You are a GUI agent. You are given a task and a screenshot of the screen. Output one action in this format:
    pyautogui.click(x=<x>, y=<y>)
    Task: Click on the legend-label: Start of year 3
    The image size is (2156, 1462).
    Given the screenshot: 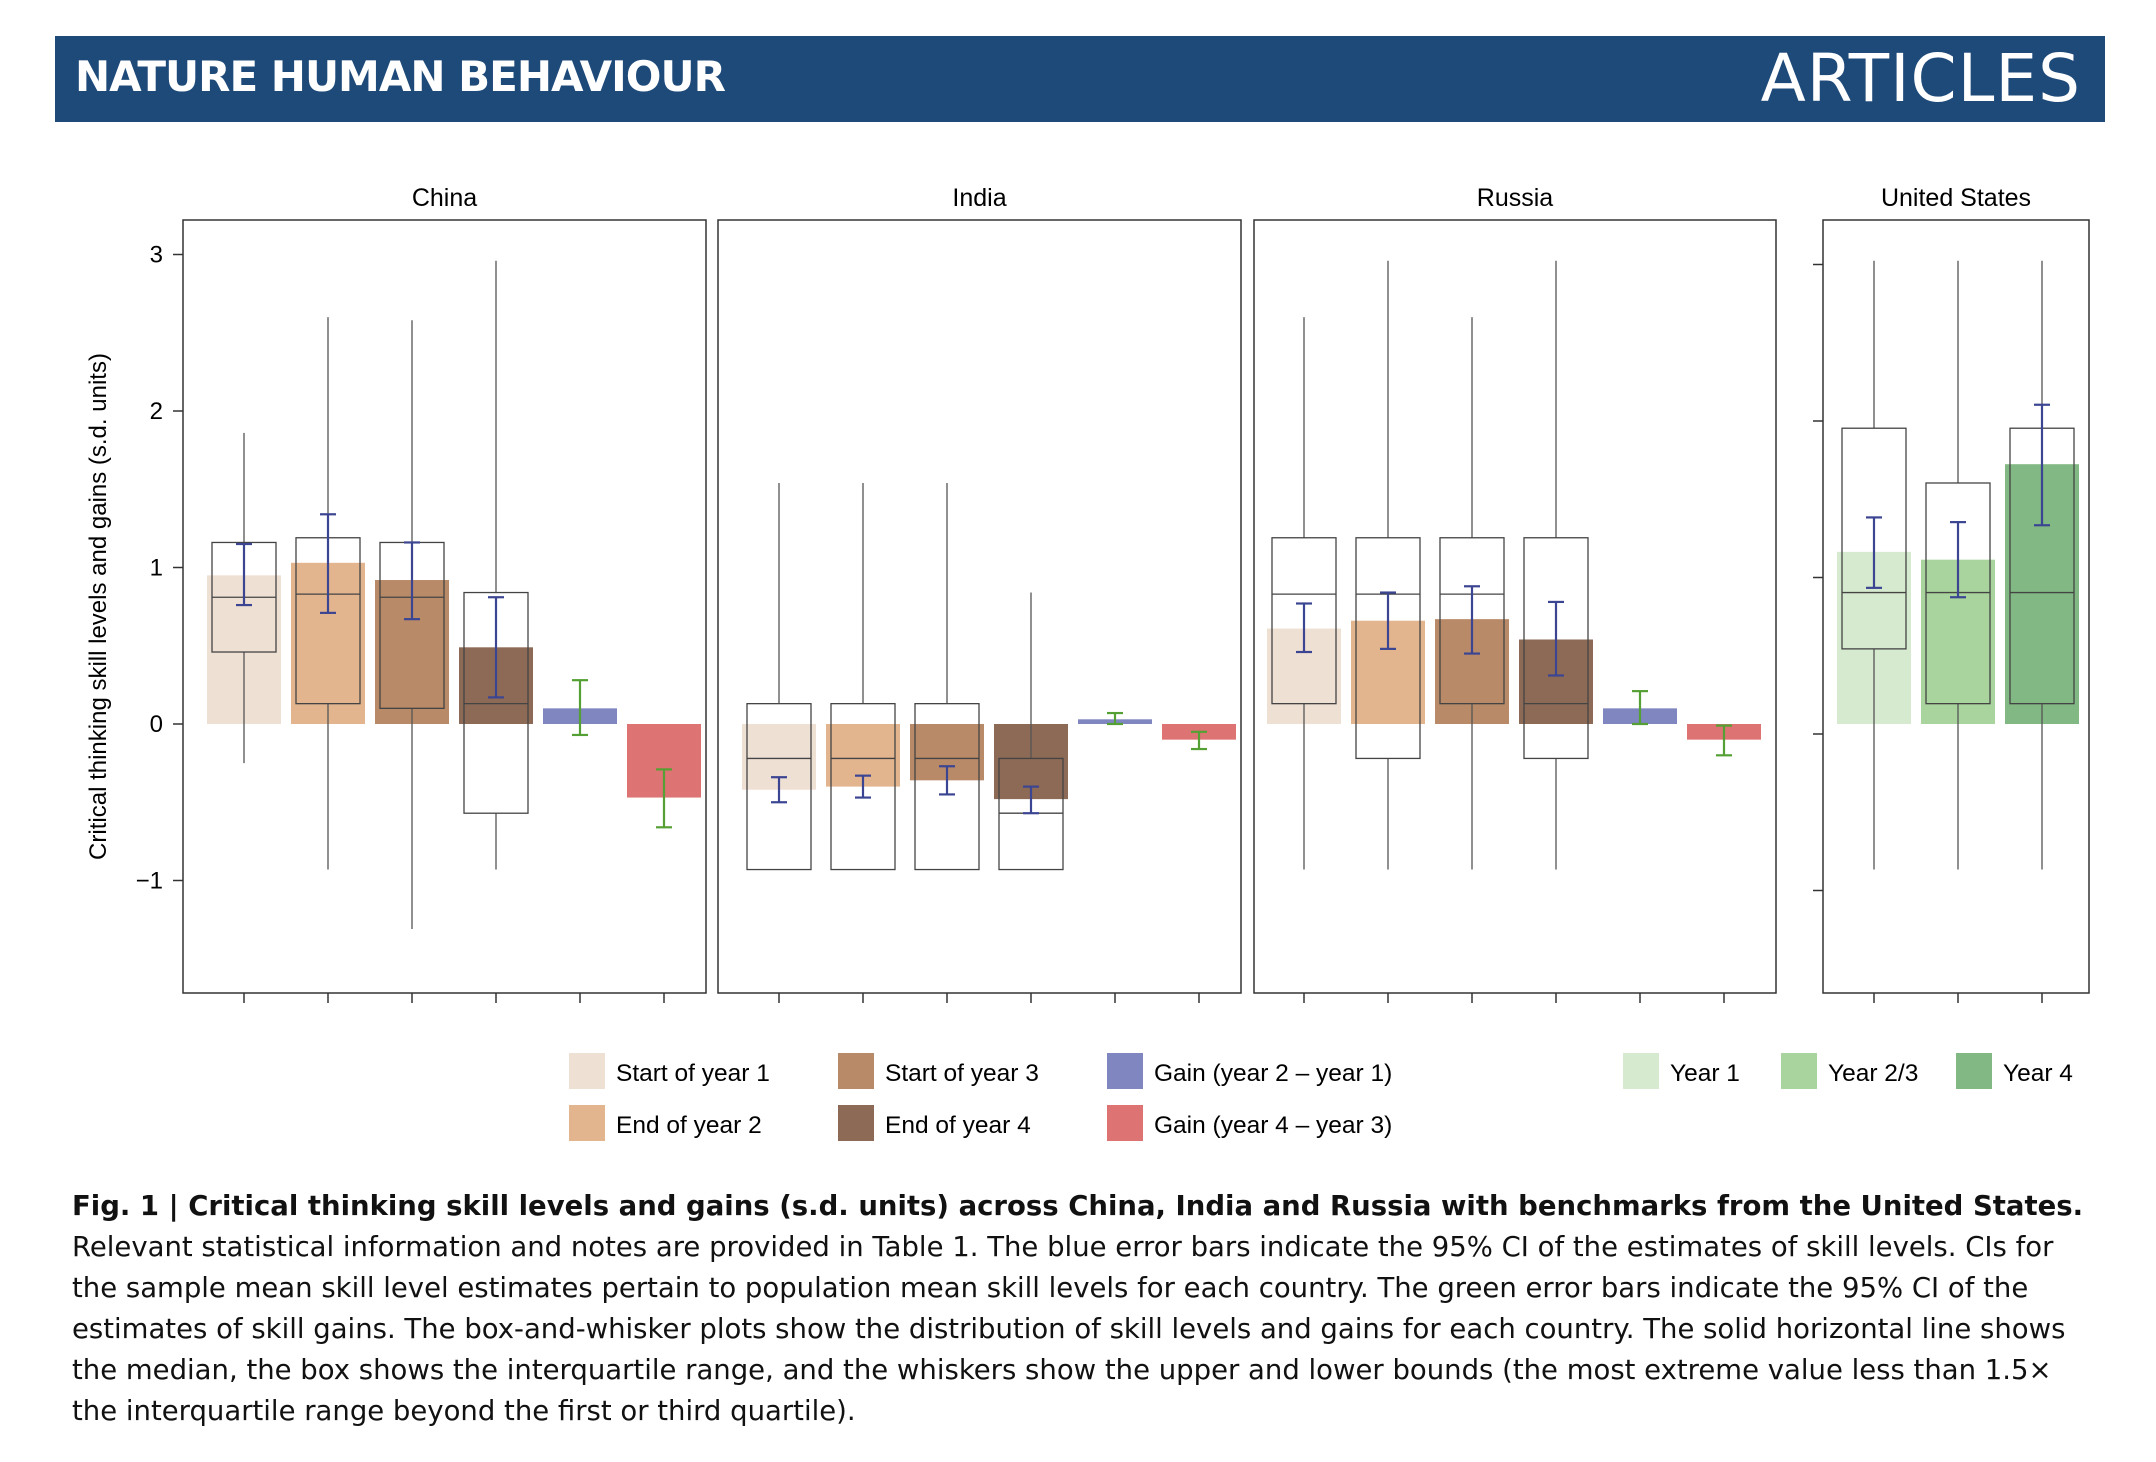 What is the action you would take?
    pyautogui.click(x=962, y=1073)
    